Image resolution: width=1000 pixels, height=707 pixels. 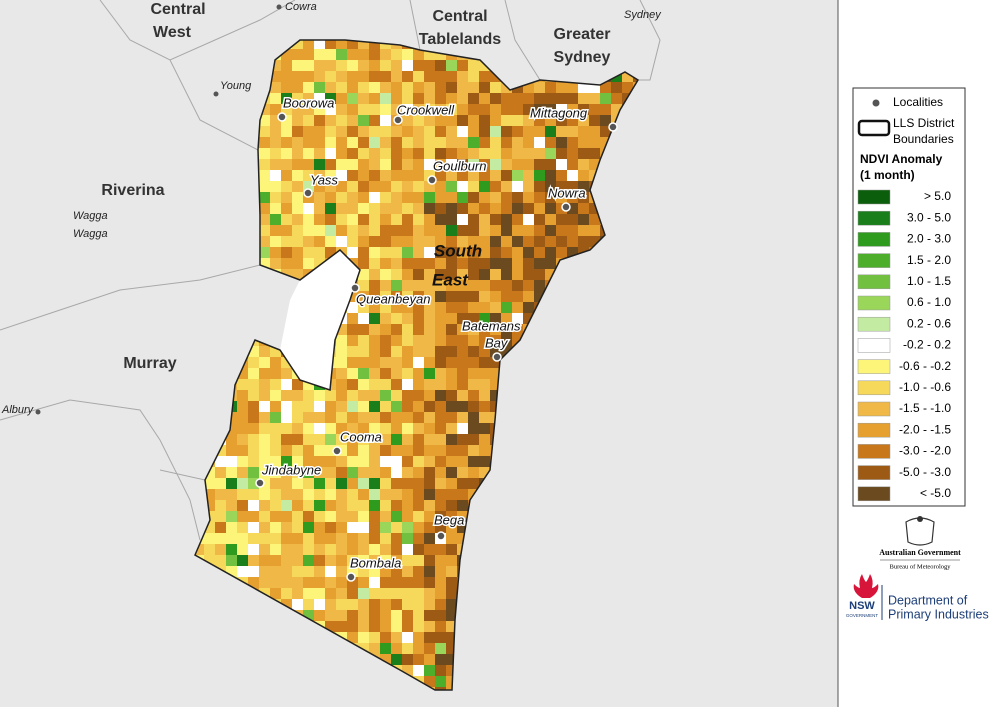 What do you see at coordinates (643, 15) in the screenshot?
I see `place-label: Sydney` at bounding box center [643, 15].